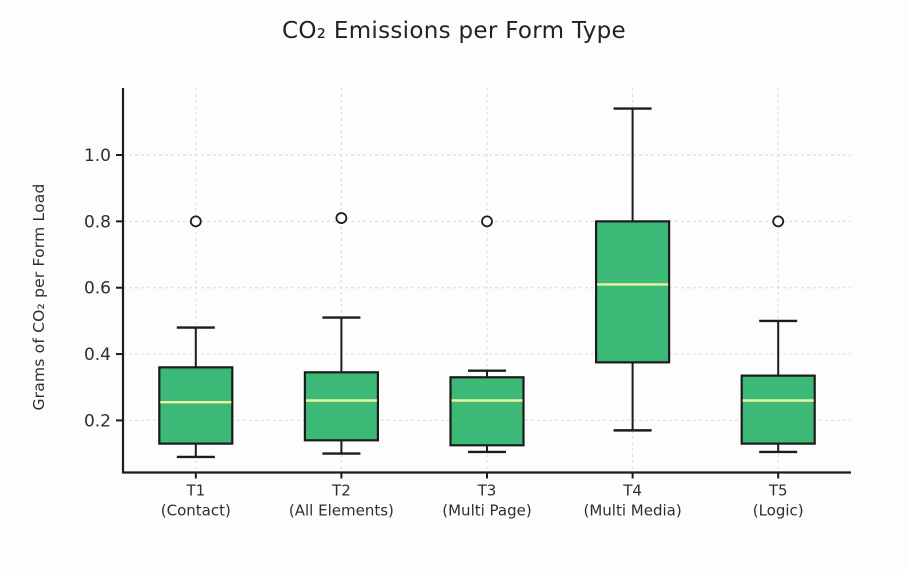 The width and height of the screenshot is (908, 569). I want to click on x-tick-label-t3: T3, so click(487, 491).